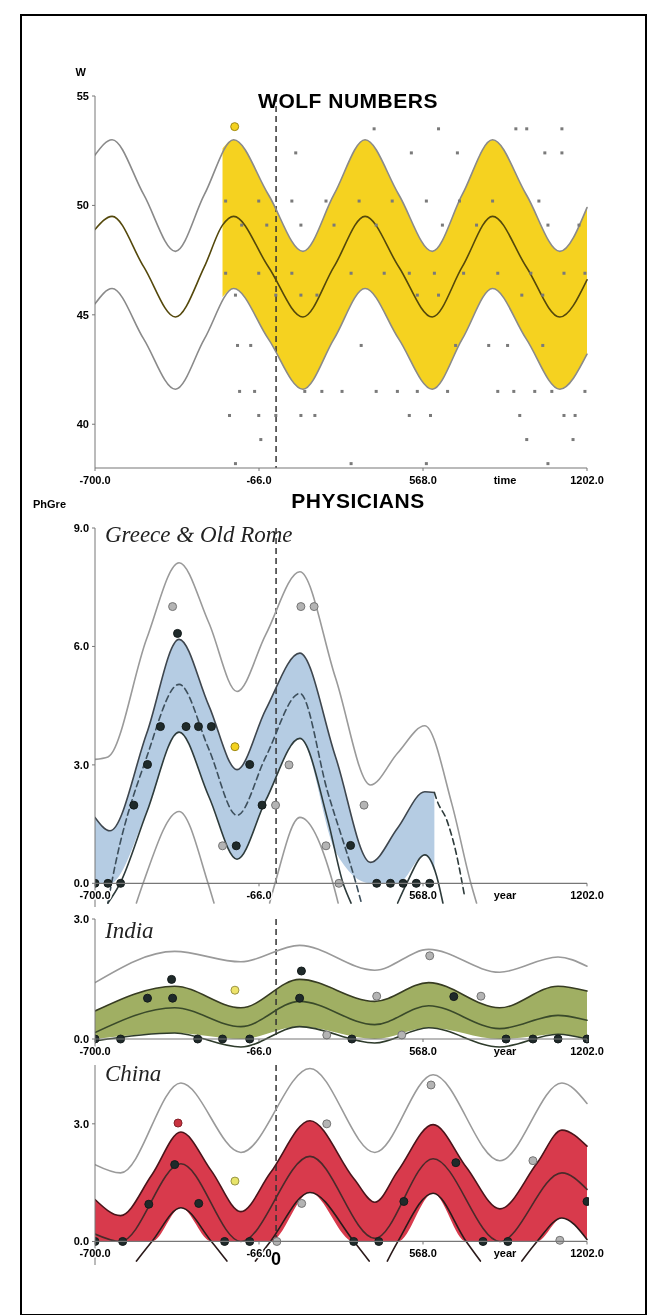 The image size is (651, 1315). Describe the element at coordinates (82, 95) in the screenshot. I see `y-tick-label: 55` at that location.